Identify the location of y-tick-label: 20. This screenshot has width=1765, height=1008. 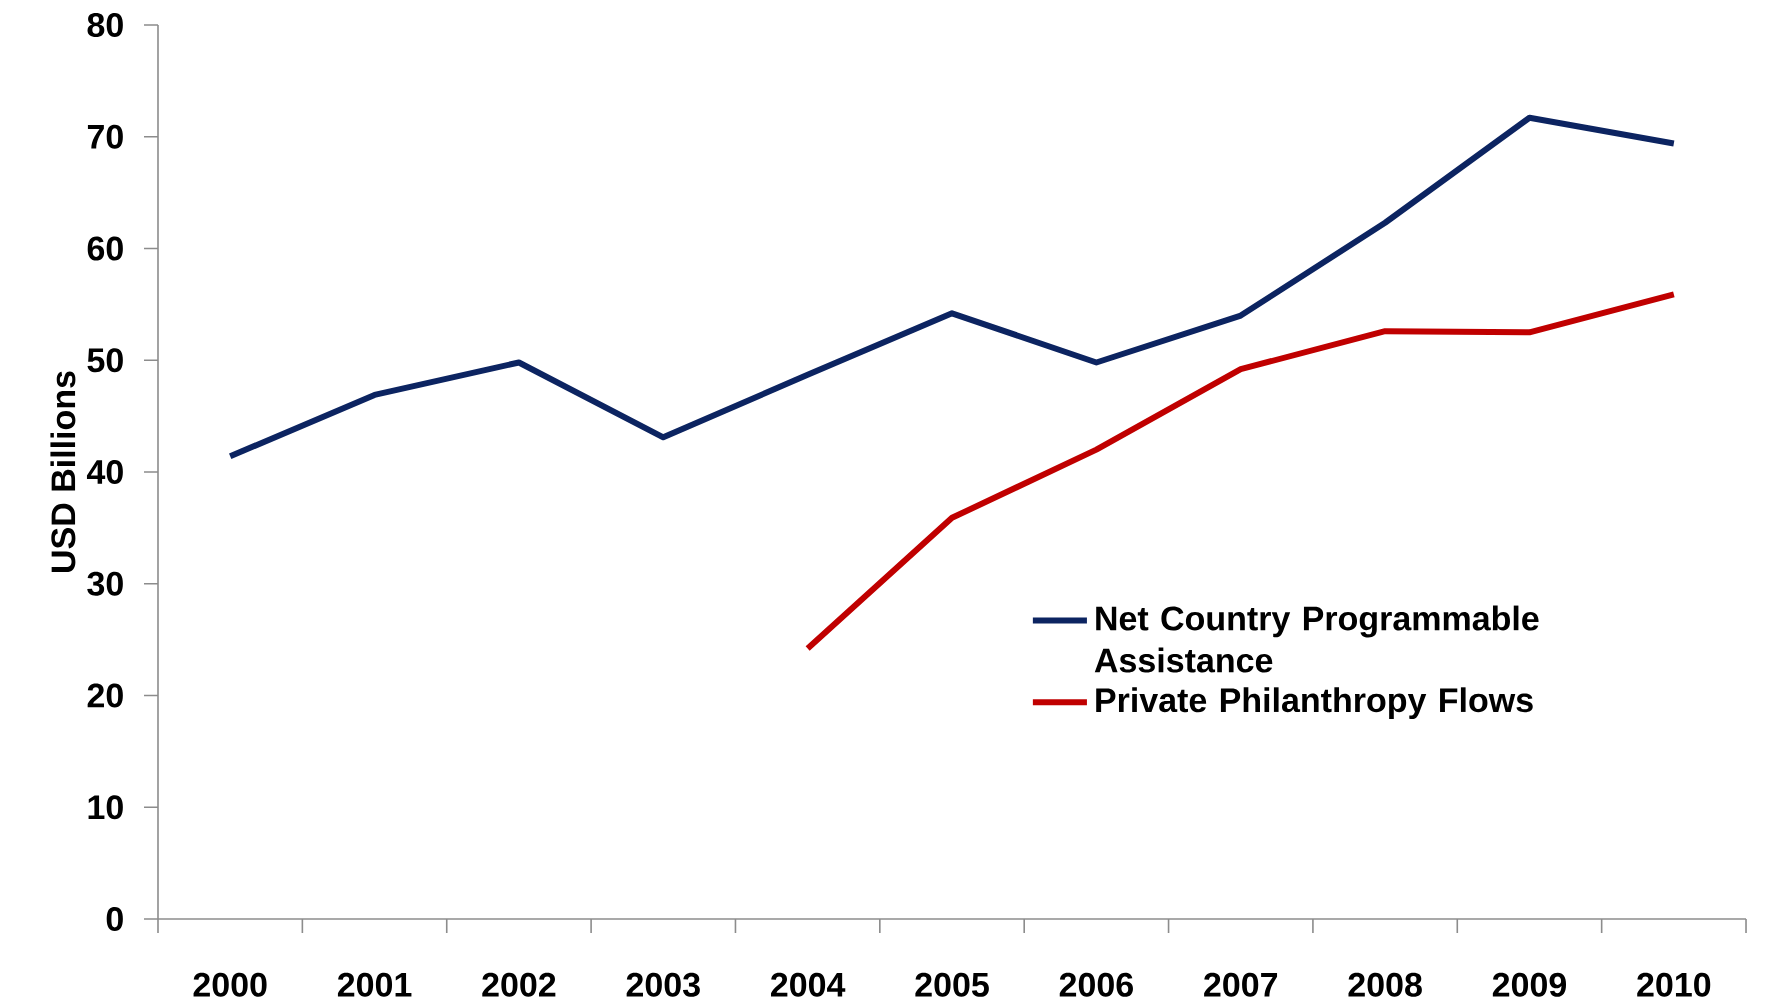
(105, 695).